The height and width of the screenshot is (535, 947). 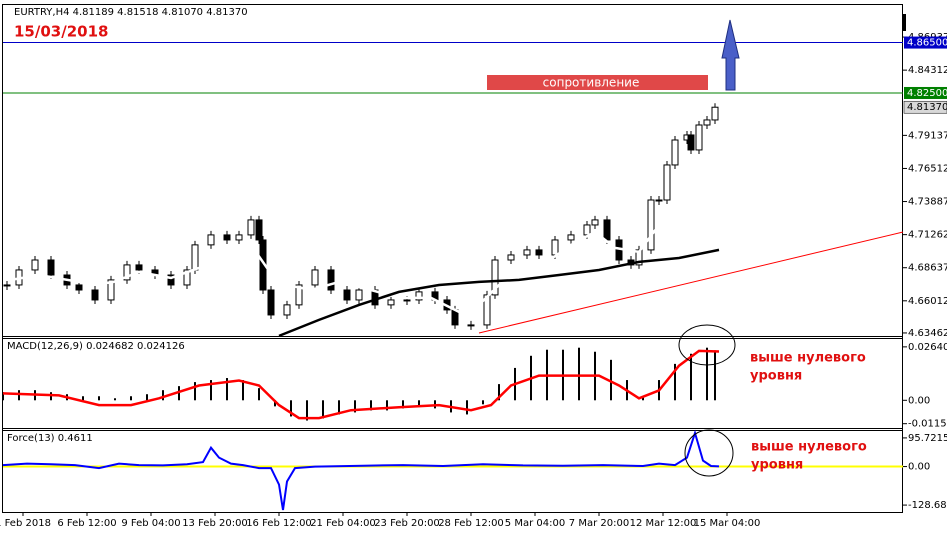 I want to click on level-label: 4.86500, so click(x=927, y=43).